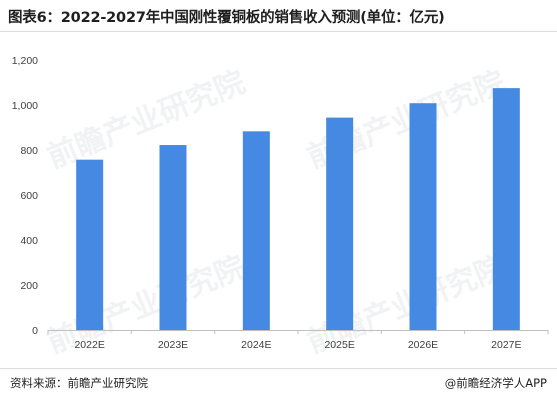 This screenshot has height=401, width=557. Describe the element at coordinates (226, 18) in the screenshot. I see `chart-title: 图表6：2022-2027年中国刚性覆铜板的销售收入预测(单位：亿元)` at that location.